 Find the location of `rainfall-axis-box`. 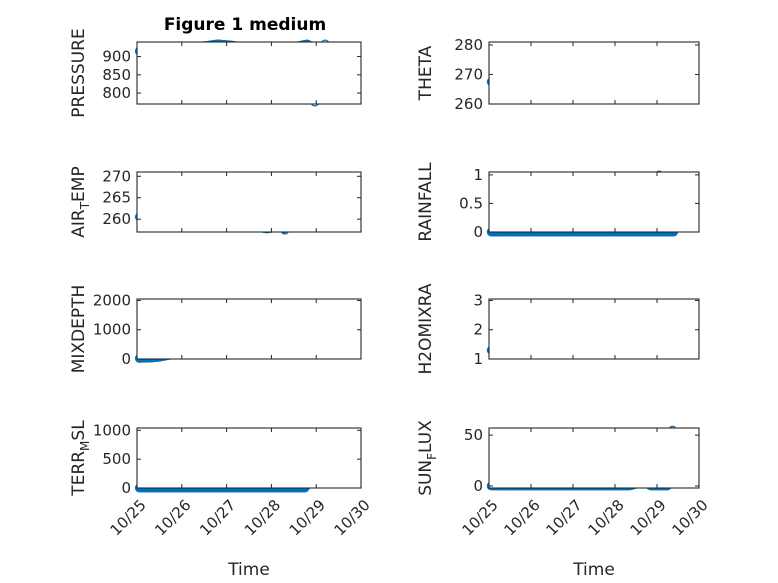

rainfall-axis-box is located at coordinates (594, 202).